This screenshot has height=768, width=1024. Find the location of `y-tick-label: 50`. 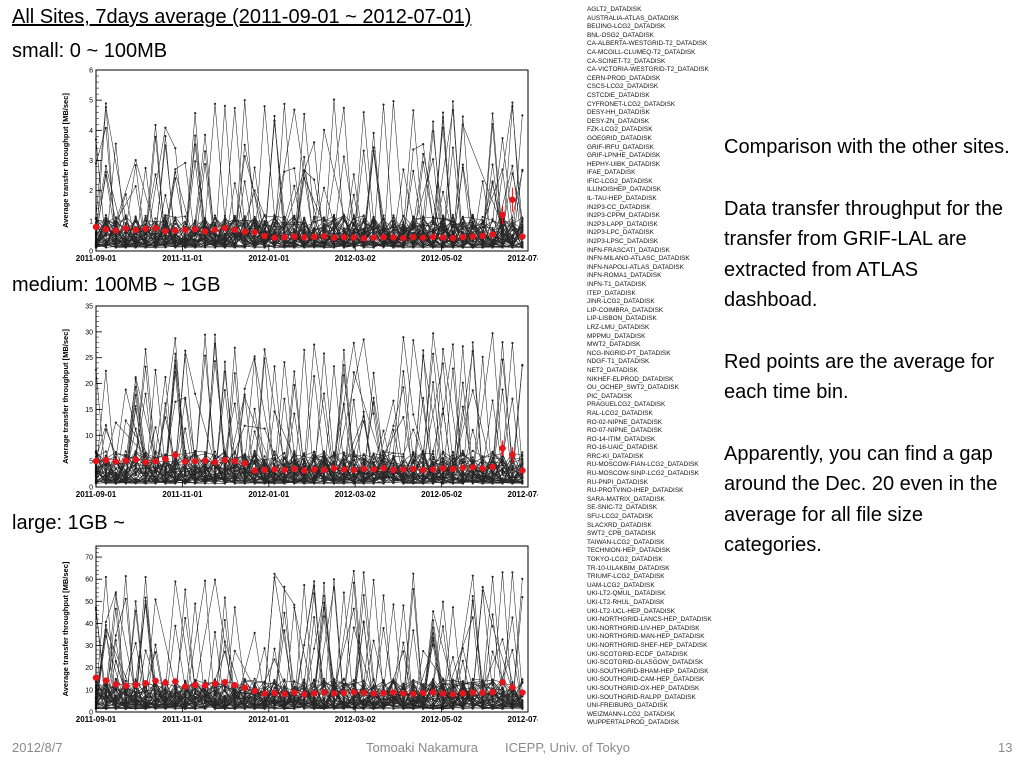

y-tick-label: 50 is located at coordinates (89, 602).